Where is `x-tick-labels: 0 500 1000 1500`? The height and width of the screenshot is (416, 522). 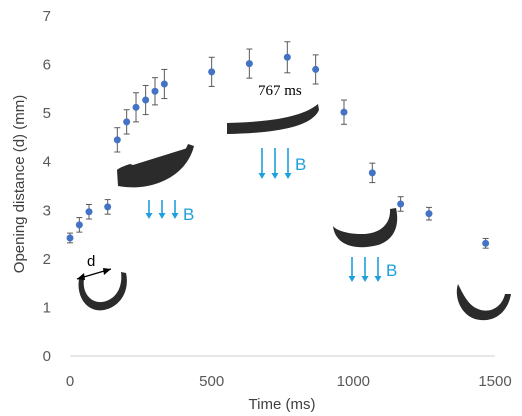
x-tick-labels: 0 500 1000 1500 is located at coordinates (289, 381).